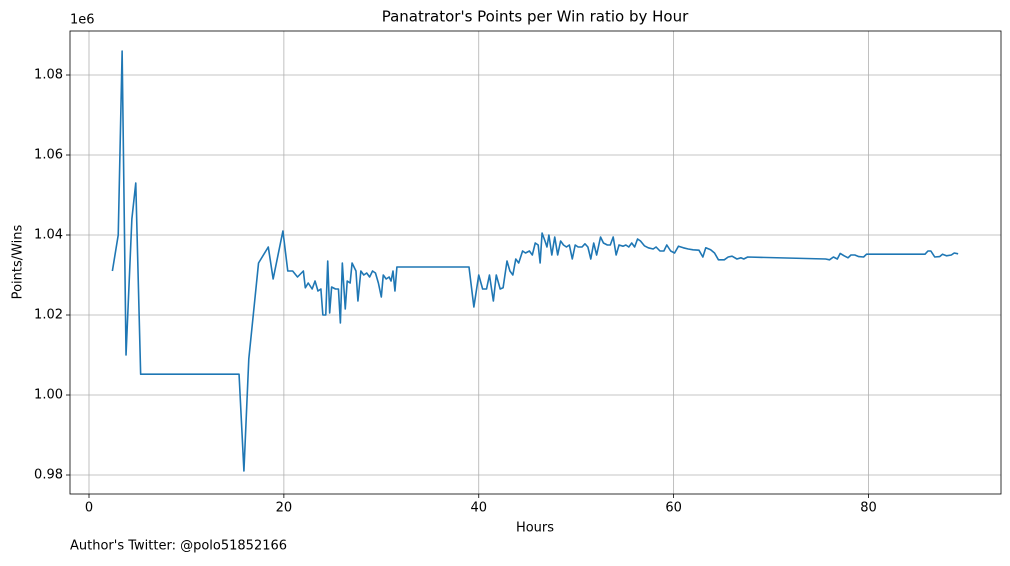 The width and height of the screenshot is (1010, 566). I want to click on y-tick-label: 1.08, so click(48, 75).